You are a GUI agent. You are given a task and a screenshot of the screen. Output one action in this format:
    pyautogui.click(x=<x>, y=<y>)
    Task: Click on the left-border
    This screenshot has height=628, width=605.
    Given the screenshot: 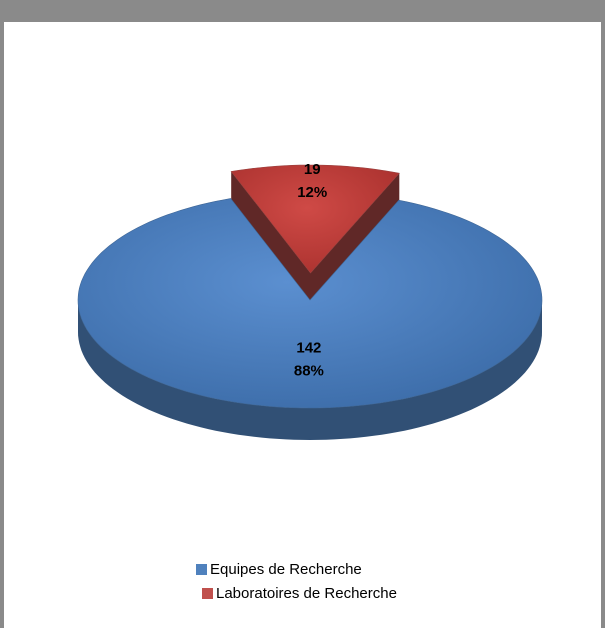 What is the action you would take?
    pyautogui.click(x=2, y=325)
    